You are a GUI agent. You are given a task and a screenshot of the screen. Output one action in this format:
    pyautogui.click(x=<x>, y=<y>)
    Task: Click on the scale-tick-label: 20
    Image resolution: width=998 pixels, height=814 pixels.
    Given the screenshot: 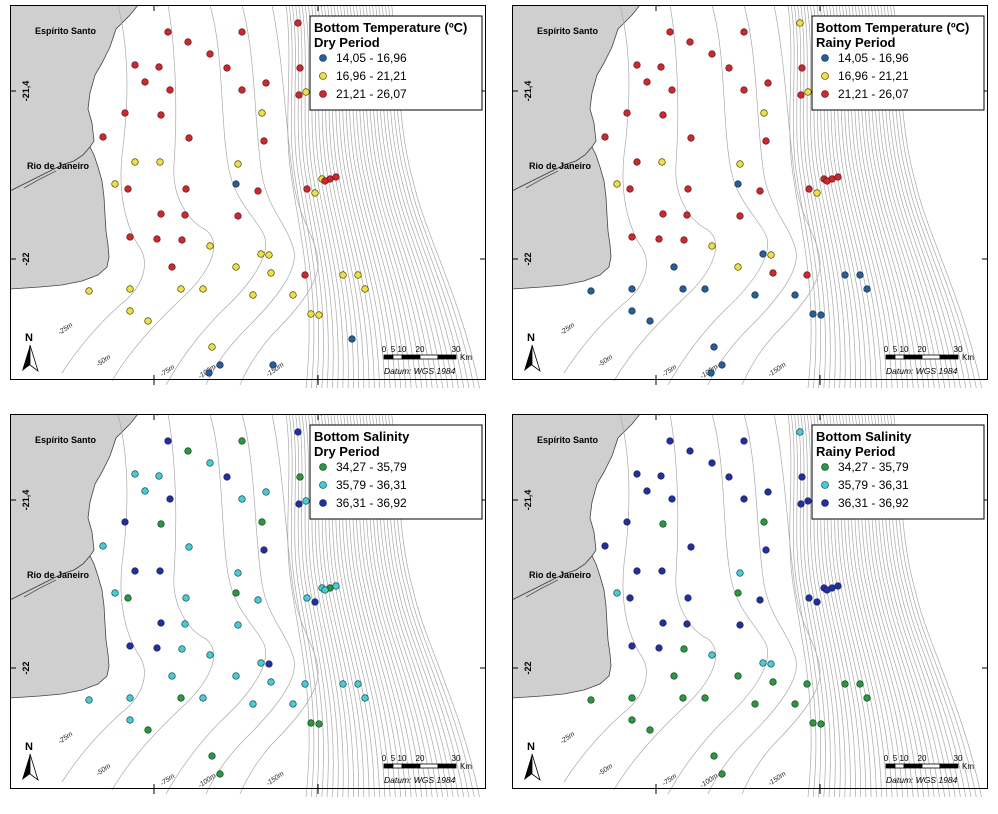 What is the action you would take?
    pyautogui.click(x=922, y=349)
    